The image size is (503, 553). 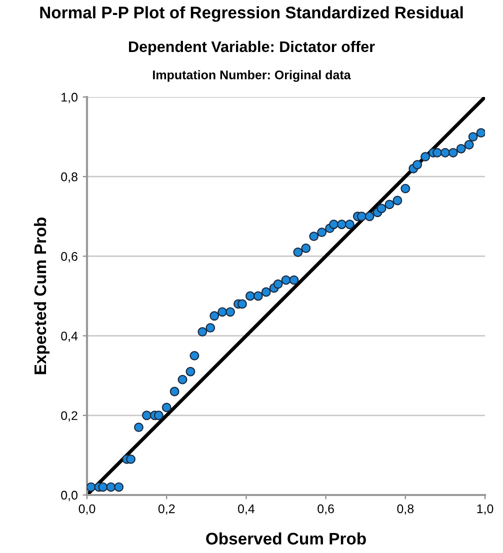 I want to click on y-tick-label: 1,0, so click(x=70, y=98).